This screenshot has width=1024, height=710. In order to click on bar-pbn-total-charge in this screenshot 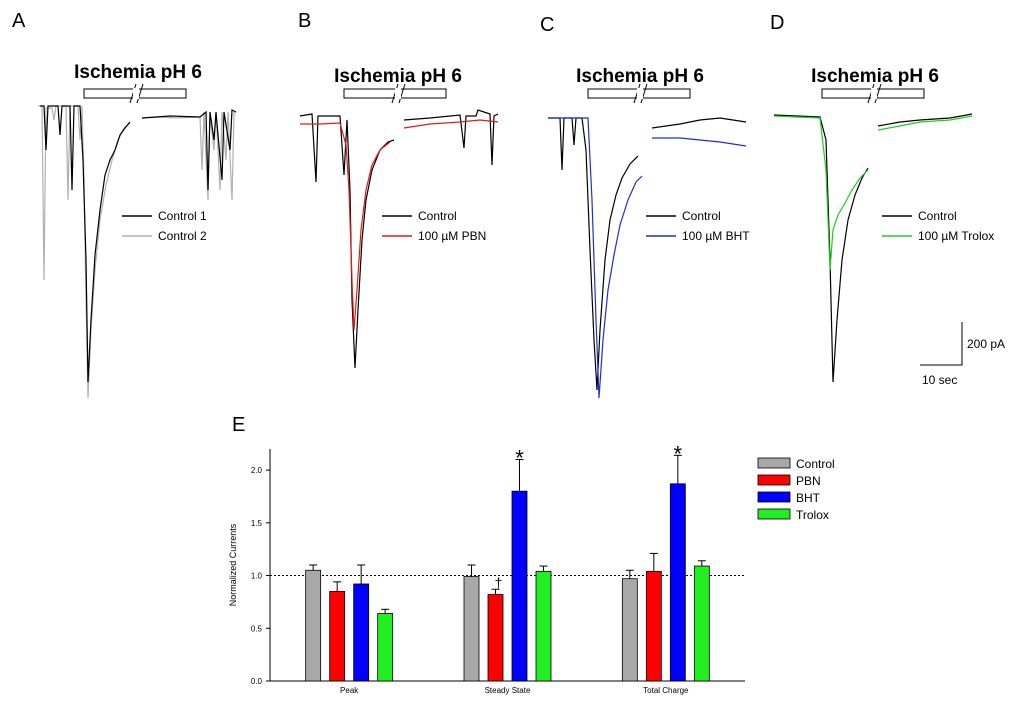, I will do `click(653, 626)`.